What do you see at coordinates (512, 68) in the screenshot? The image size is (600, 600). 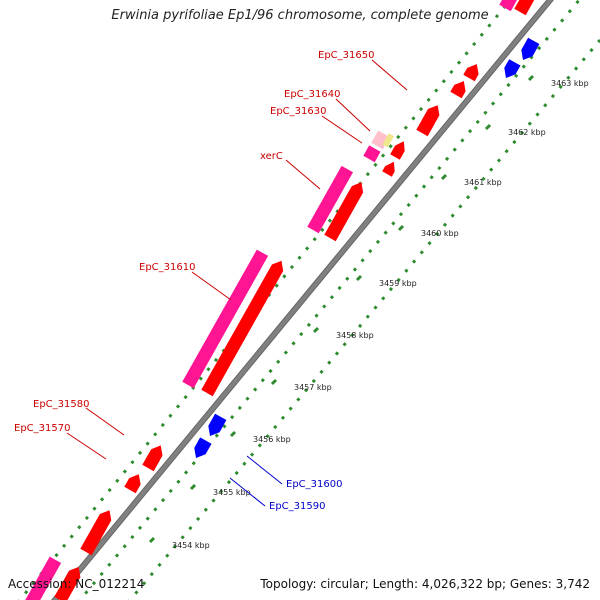 I see `gene-rev-top-a` at bounding box center [512, 68].